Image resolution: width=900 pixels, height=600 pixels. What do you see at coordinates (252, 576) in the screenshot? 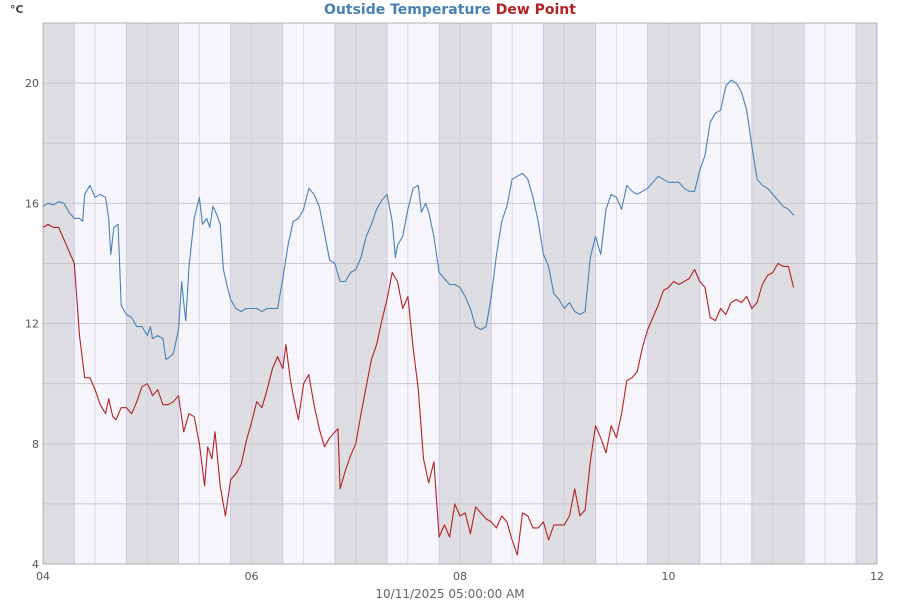
I see `x-tick-label: 06` at bounding box center [252, 576].